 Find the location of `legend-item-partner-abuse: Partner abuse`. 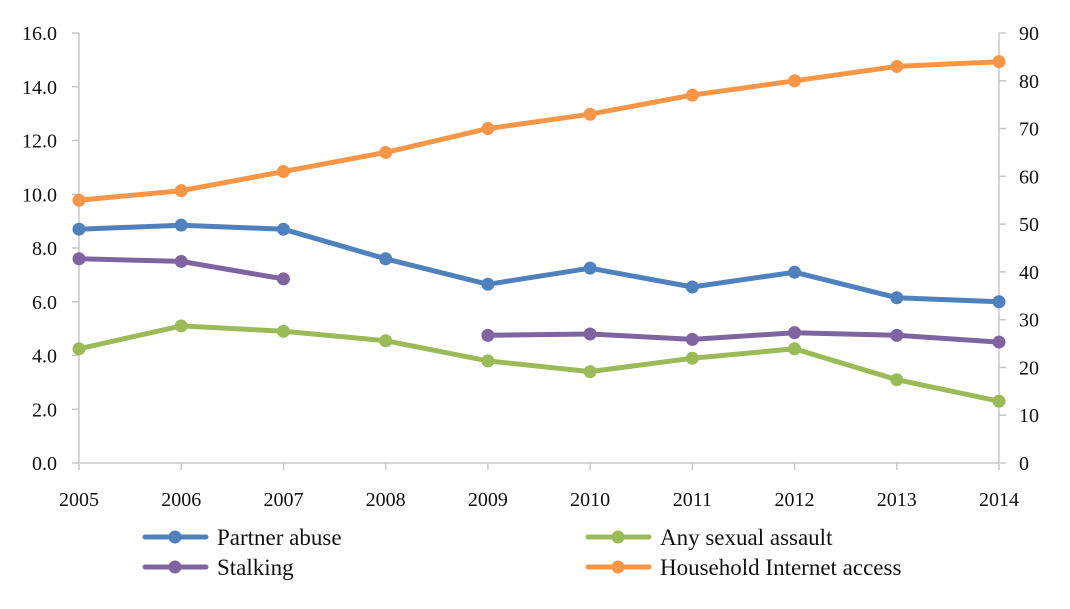

legend-item-partner-abuse: Partner abuse is located at coordinates (242, 537).